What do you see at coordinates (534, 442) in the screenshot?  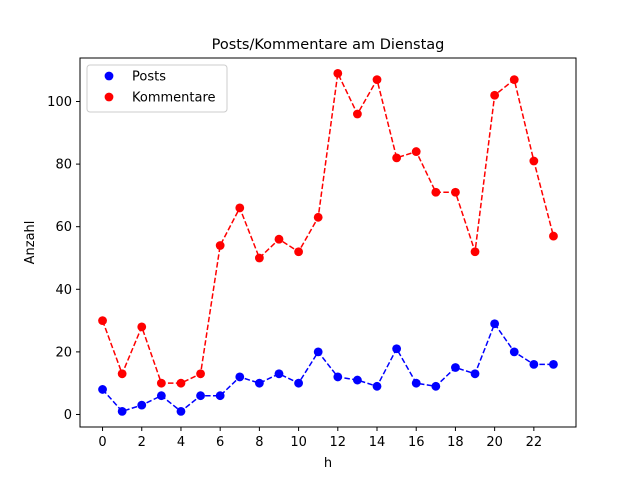 I see `x-tick-label: 22` at bounding box center [534, 442].